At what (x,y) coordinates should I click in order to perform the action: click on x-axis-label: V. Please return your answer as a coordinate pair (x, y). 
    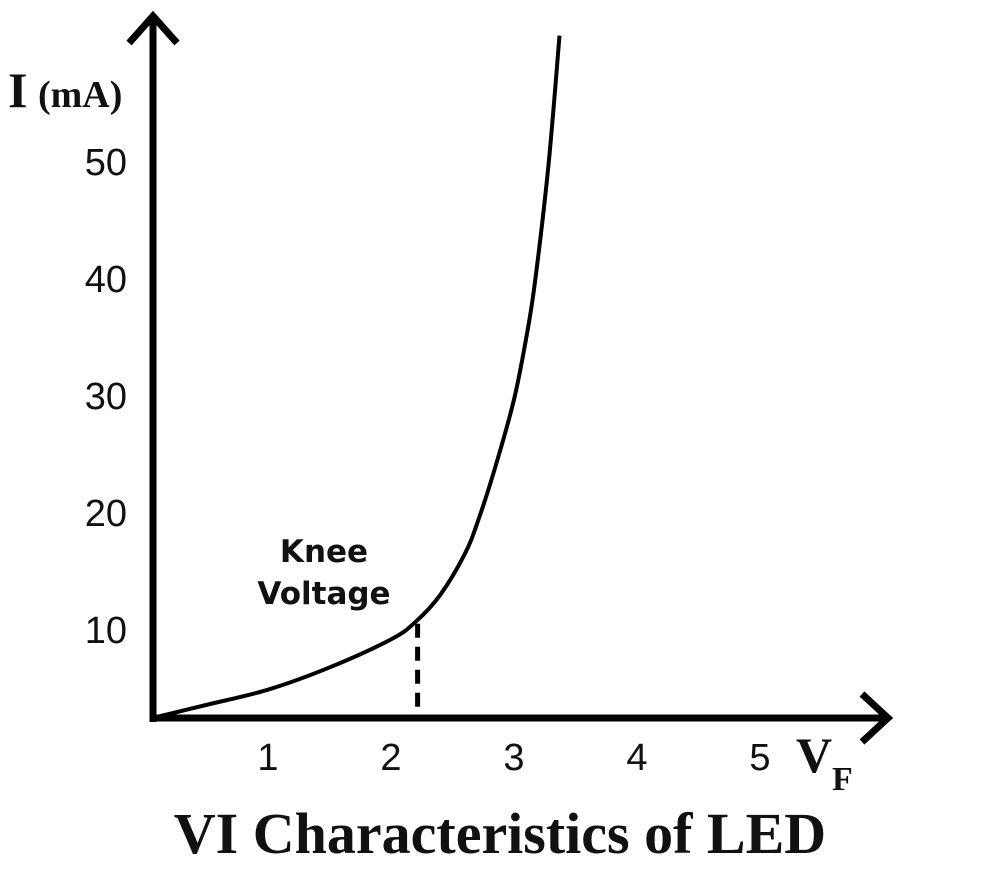
    Looking at the image, I should click on (814, 755).